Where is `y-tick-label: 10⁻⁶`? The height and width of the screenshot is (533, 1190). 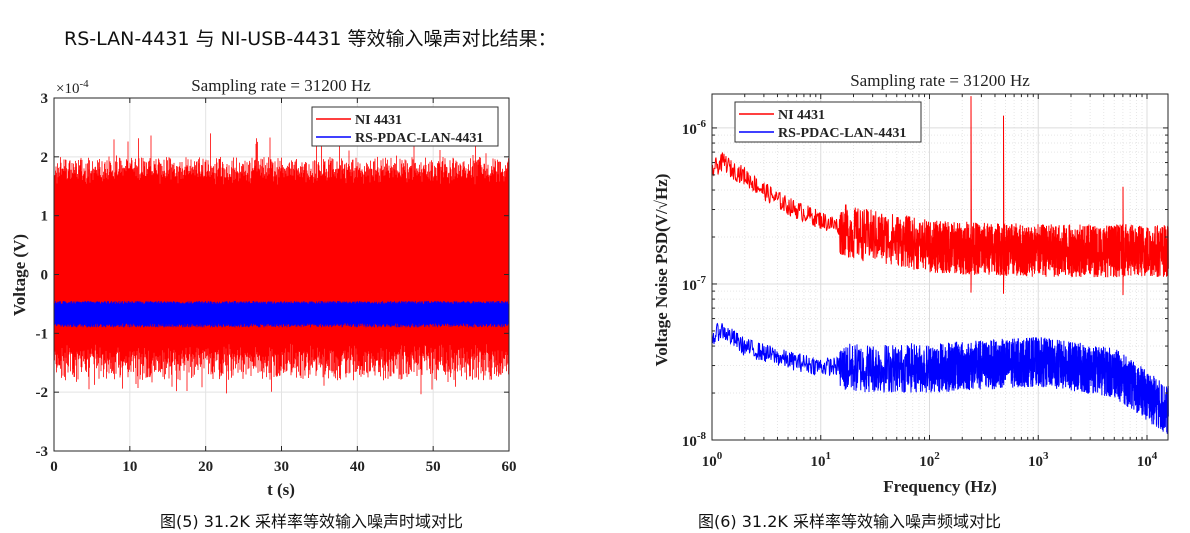 y-tick-label: 10⁻⁶ is located at coordinates (694, 128).